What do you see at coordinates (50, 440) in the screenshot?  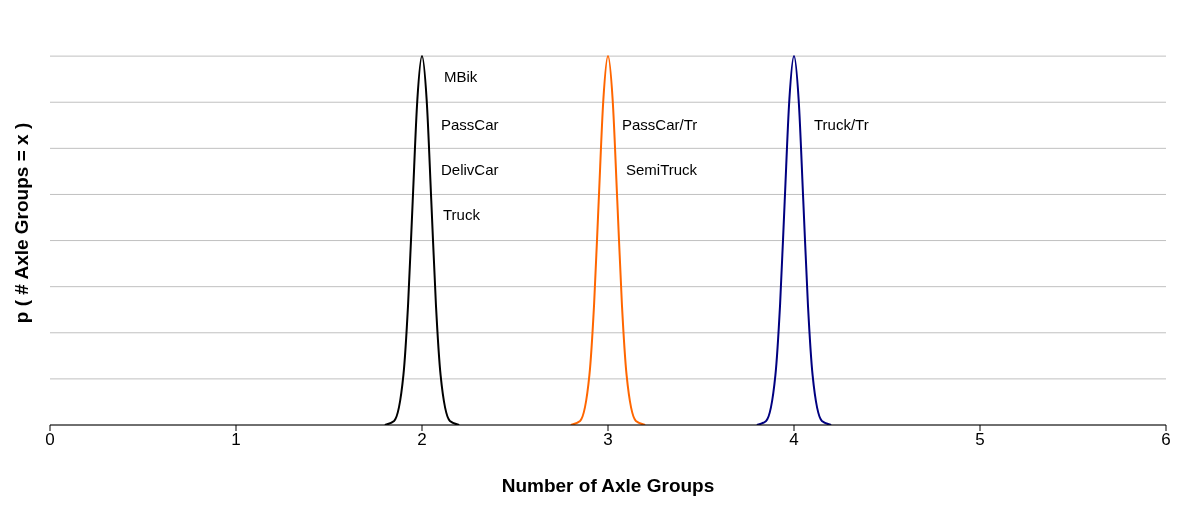 I see `x-tick-label: 0` at bounding box center [50, 440].